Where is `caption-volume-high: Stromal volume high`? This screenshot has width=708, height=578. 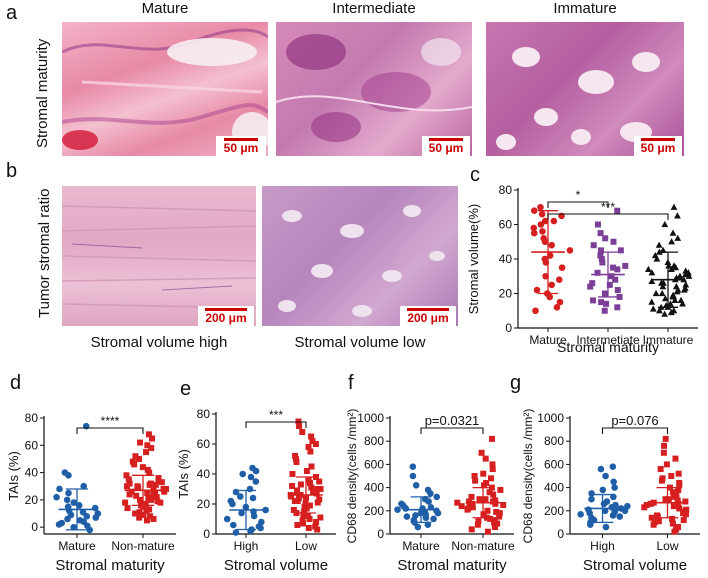 caption-volume-high: Stromal volume high is located at coordinates (159, 342).